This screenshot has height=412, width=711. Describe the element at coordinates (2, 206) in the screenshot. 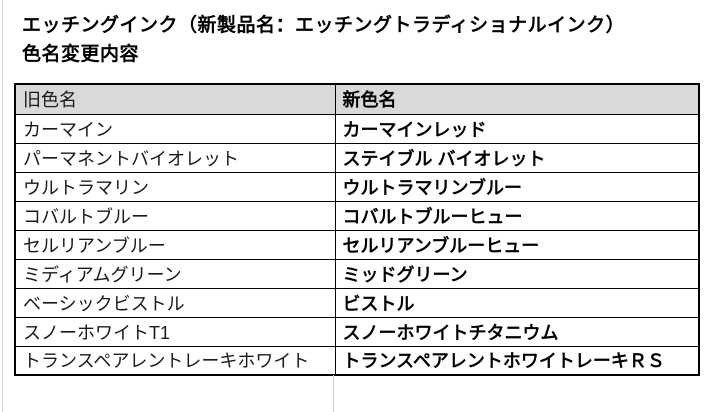

I see `page-edge-line` at that location.